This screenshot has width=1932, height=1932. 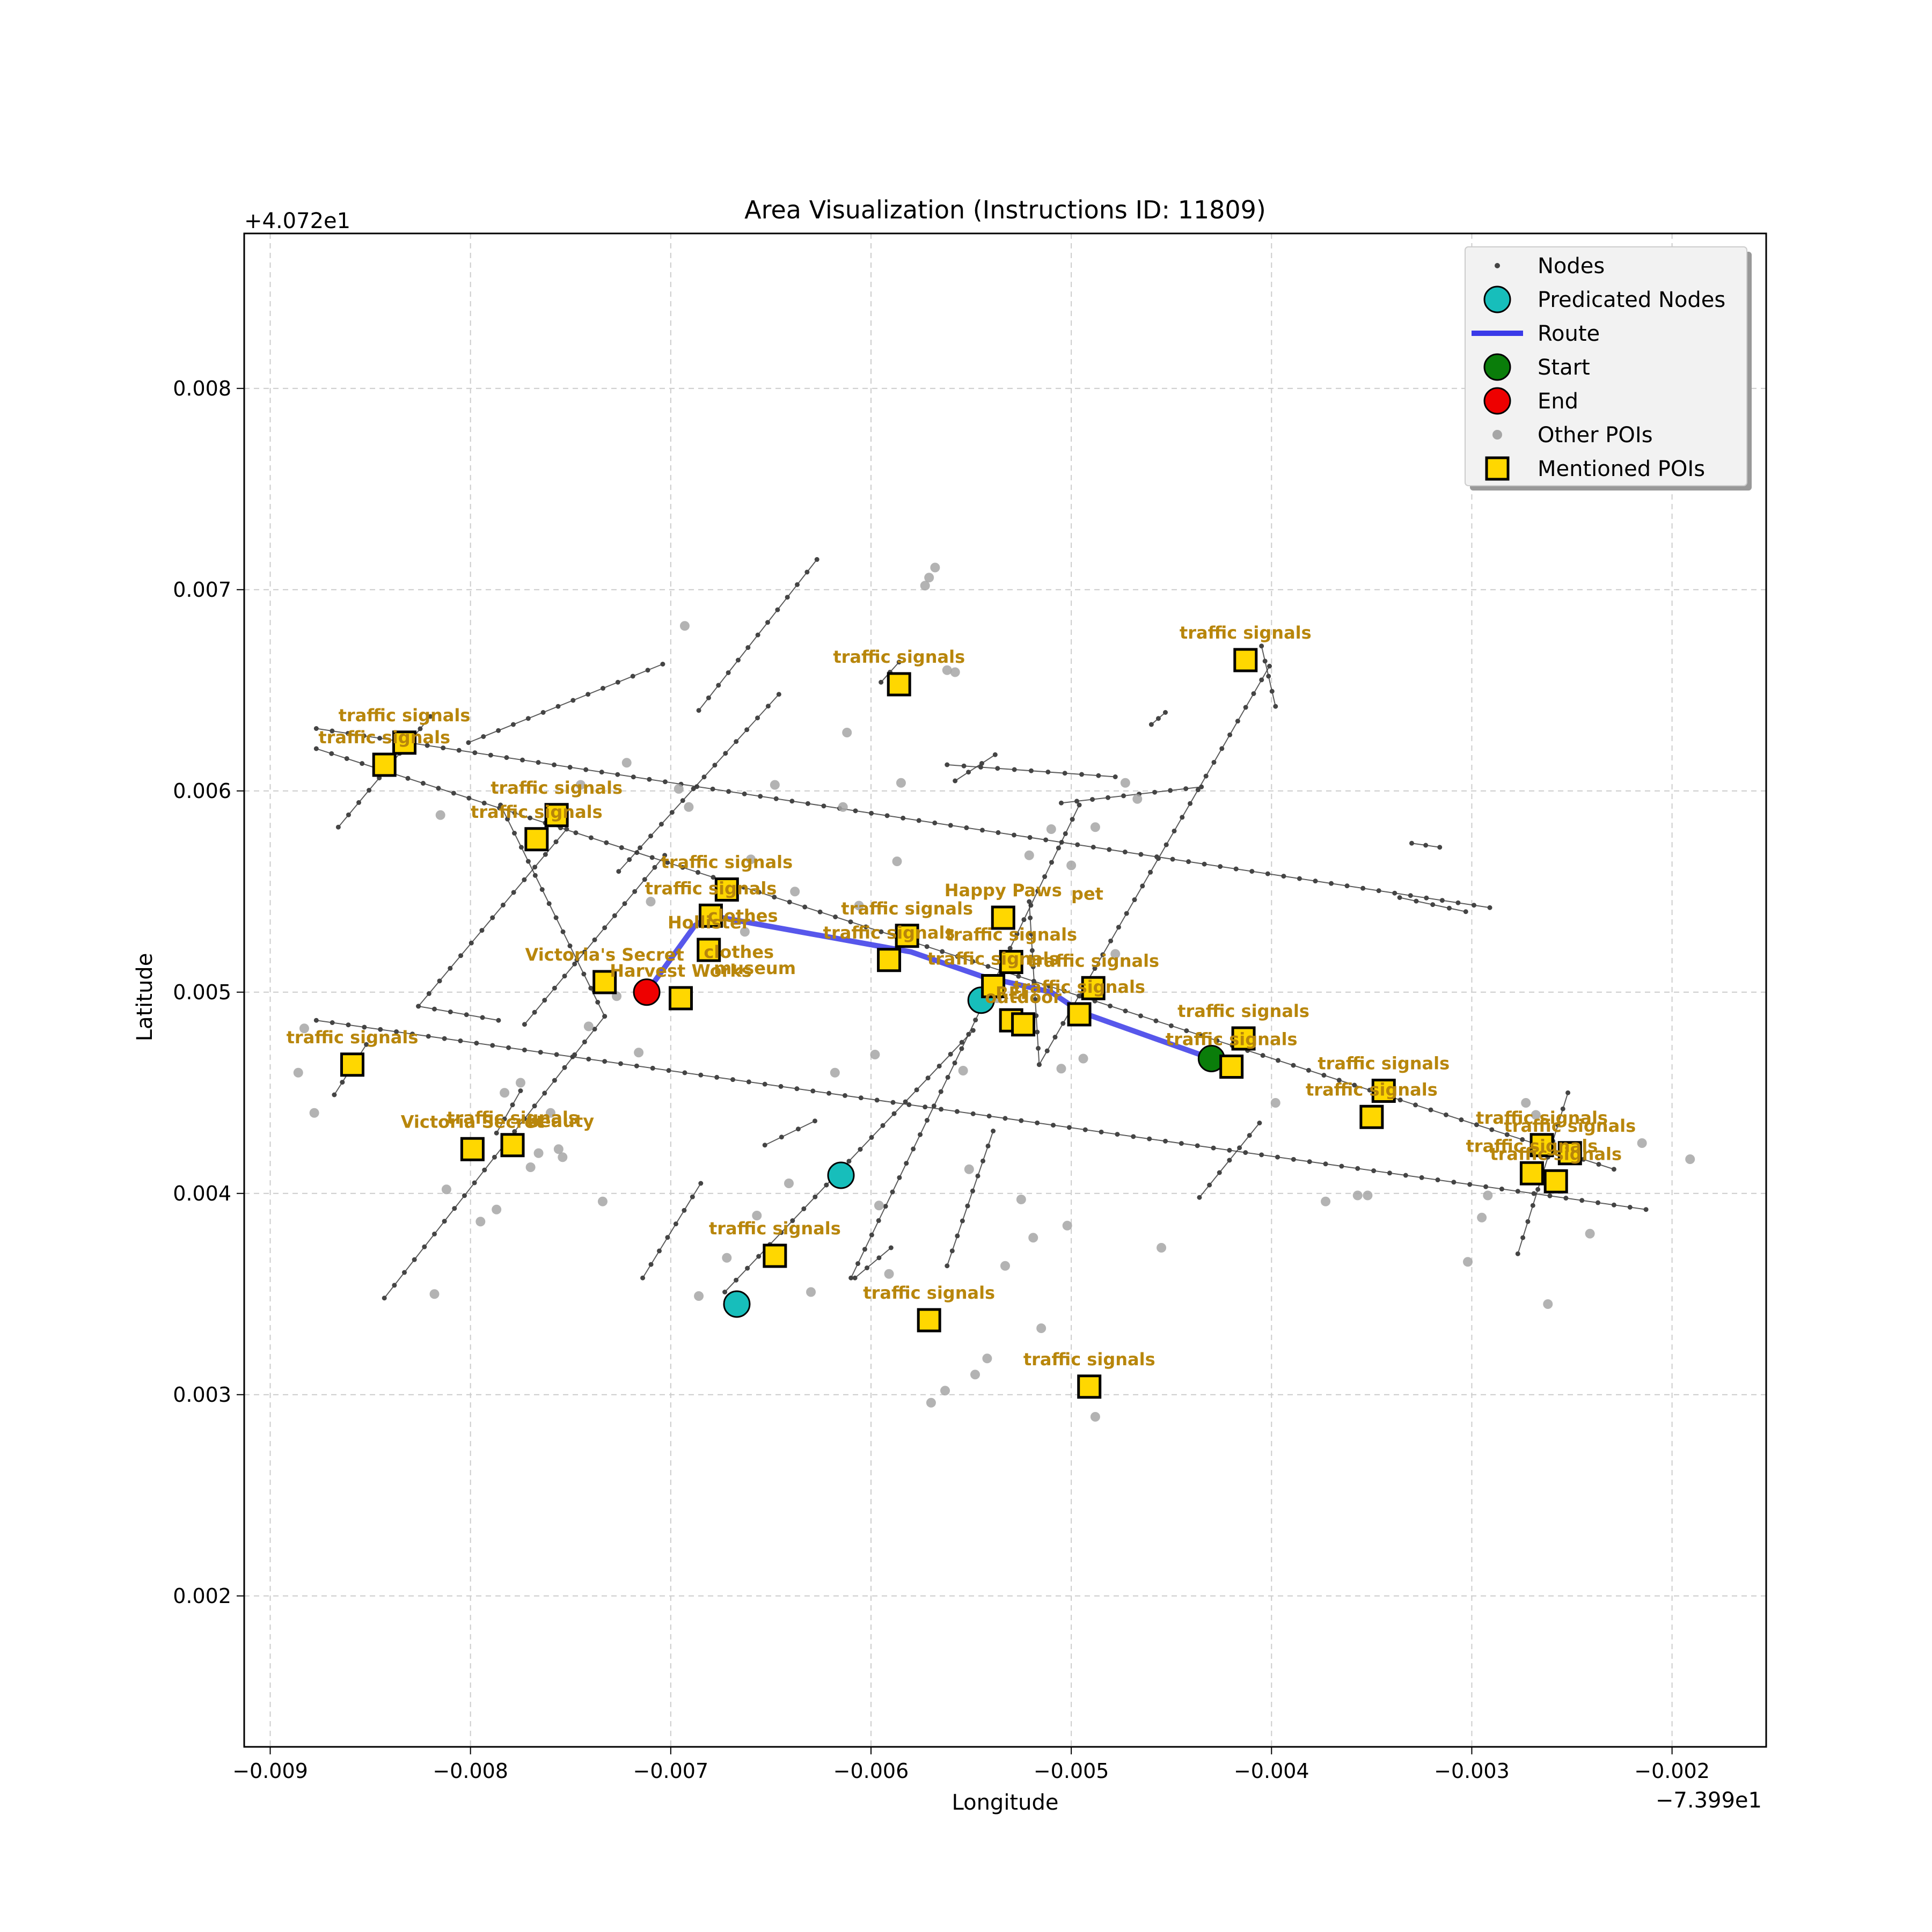 What do you see at coordinates (1497, 468) in the screenshot?
I see `legend-mentioned-marker` at bounding box center [1497, 468].